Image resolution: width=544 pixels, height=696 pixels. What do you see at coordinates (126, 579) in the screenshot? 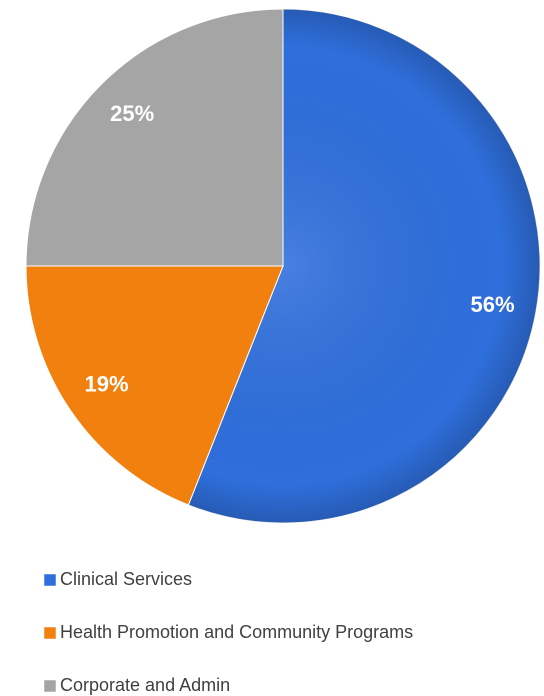
I see `legend-label: Clinical Services` at bounding box center [126, 579].